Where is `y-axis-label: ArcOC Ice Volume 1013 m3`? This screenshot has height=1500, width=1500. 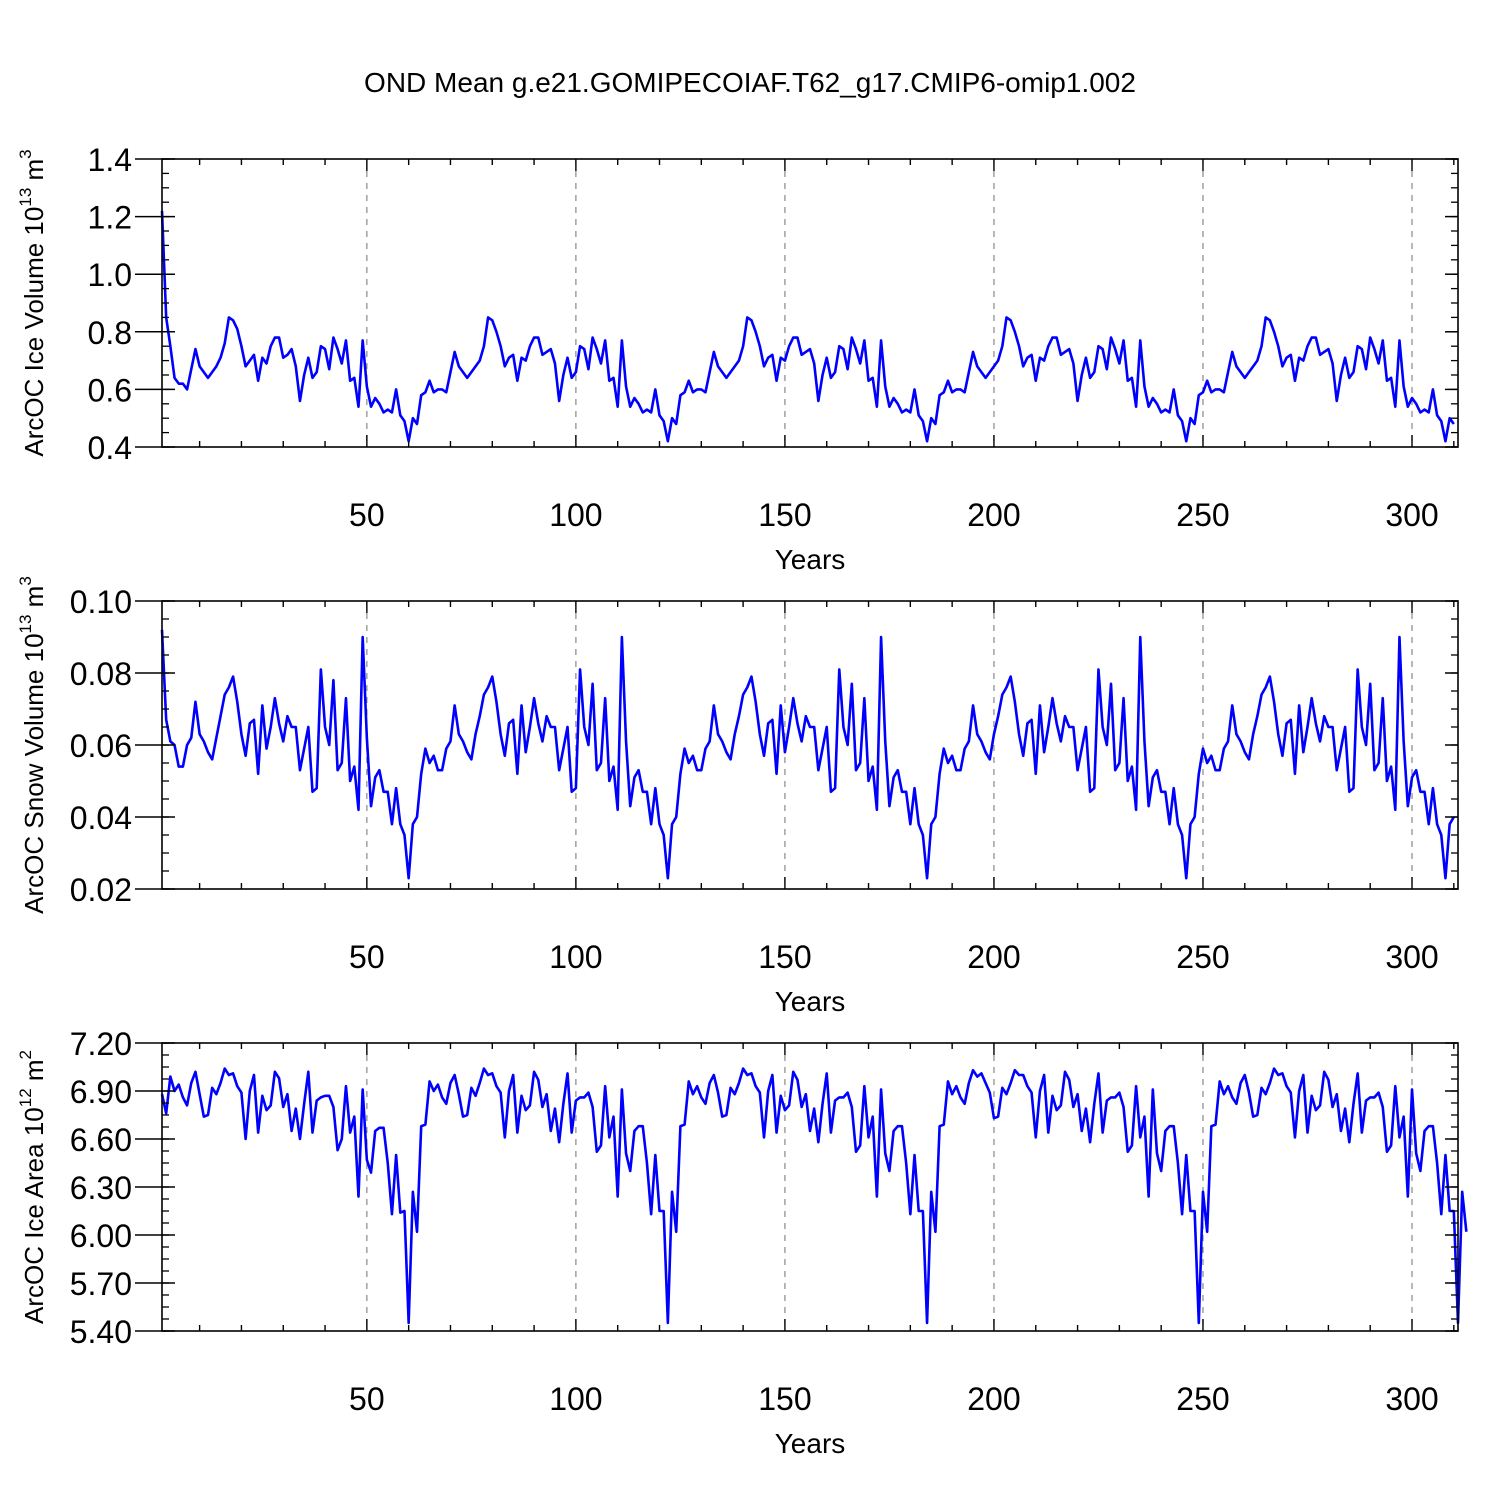 y-axis-label: ArcOC Ice Volume 1013 m3 is located at coordinates (32, 302).